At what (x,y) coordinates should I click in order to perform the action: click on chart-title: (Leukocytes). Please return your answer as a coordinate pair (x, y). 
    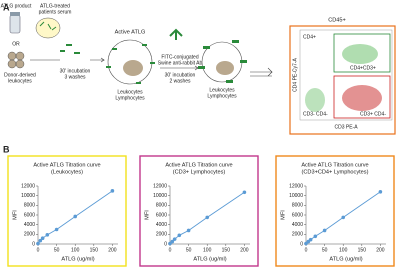
    Looking at the image, I should click on (67, 172).